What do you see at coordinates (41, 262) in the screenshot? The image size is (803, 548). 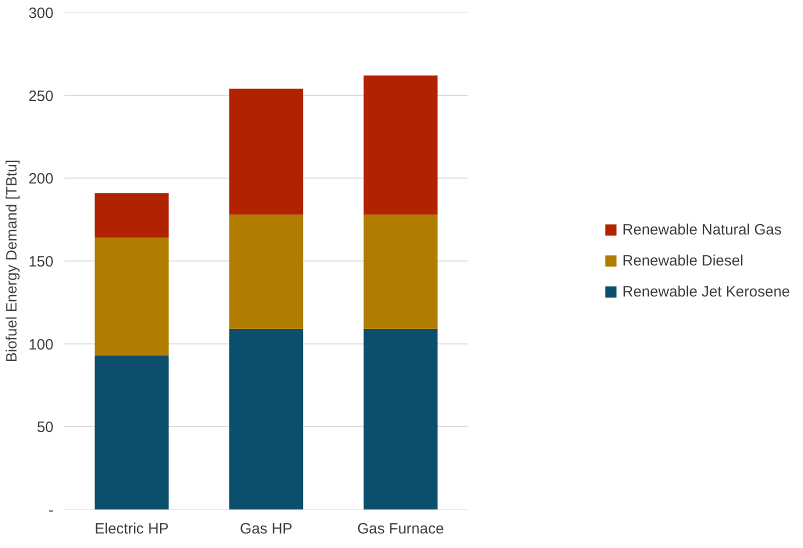 I see `y-tick-label: 150` at bounding box center [41, 262].